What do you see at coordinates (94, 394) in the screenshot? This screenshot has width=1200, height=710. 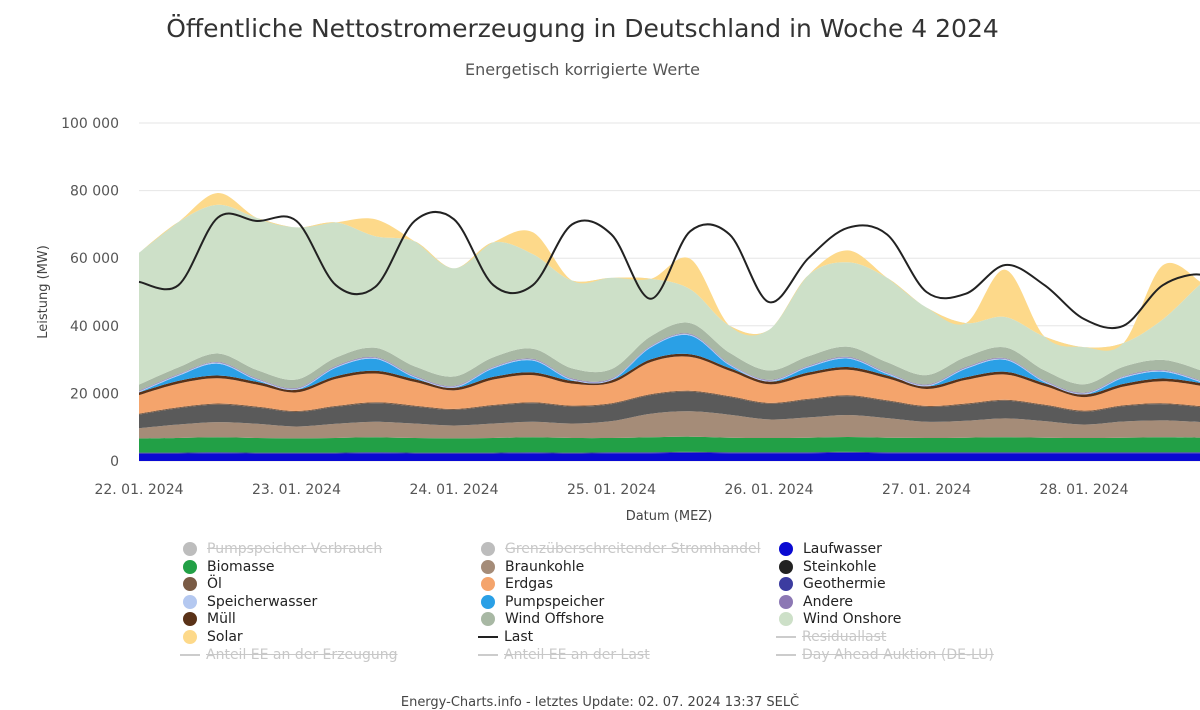 I see `y-tick-label: 20 000` at bounding box center [94, 394].